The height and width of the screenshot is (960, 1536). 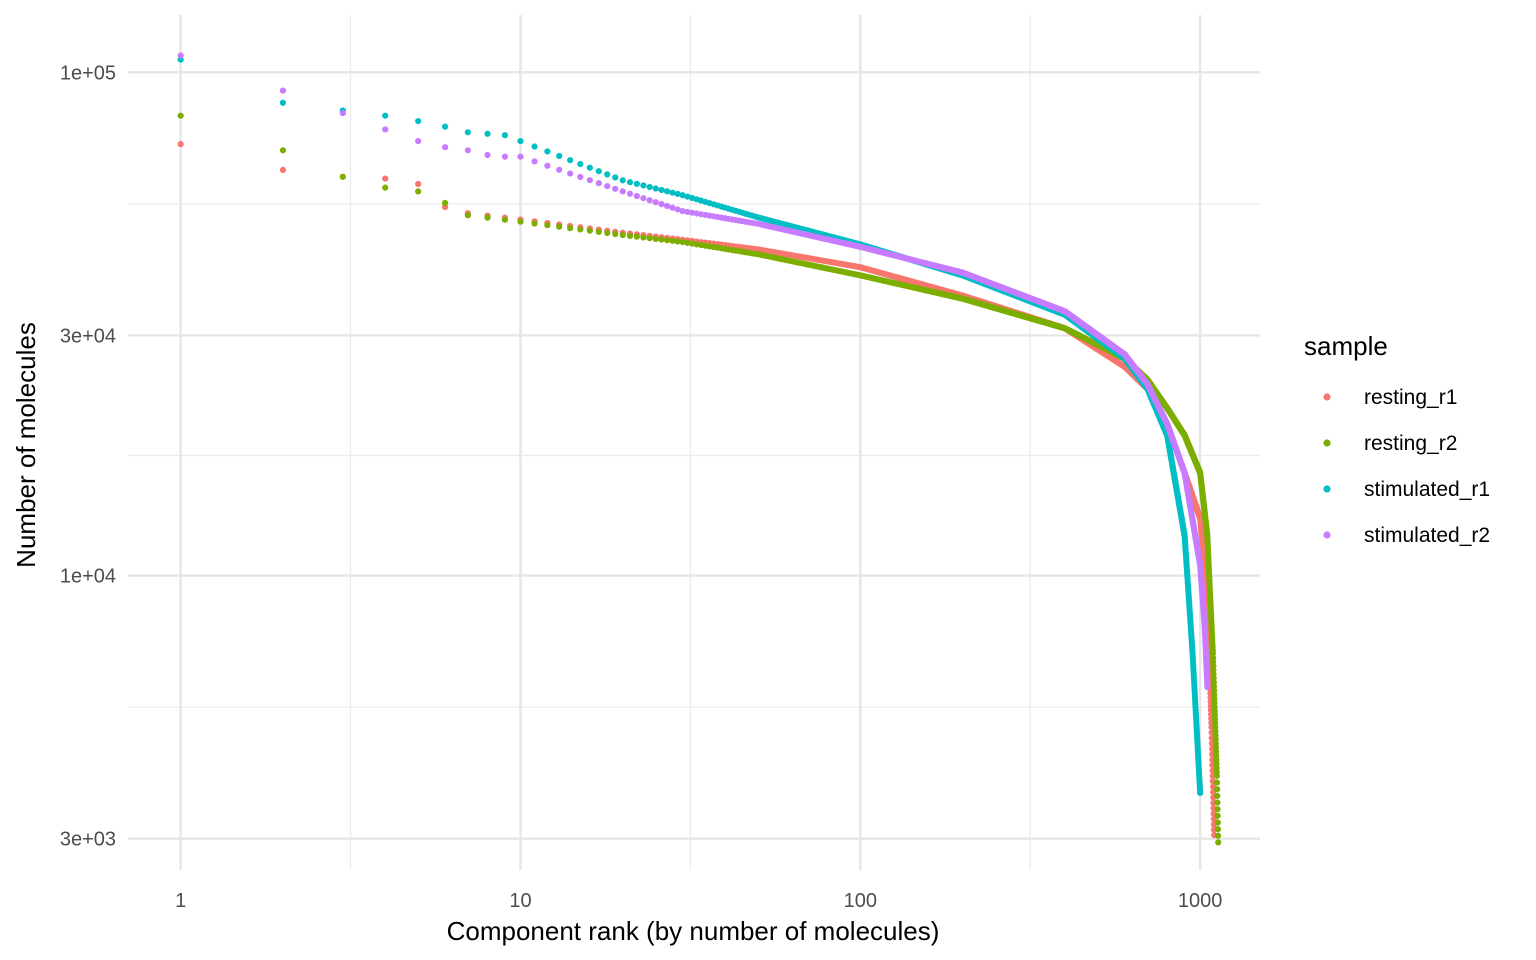 I want to click on x-tick-label: 10, so click(x=520, y=901).